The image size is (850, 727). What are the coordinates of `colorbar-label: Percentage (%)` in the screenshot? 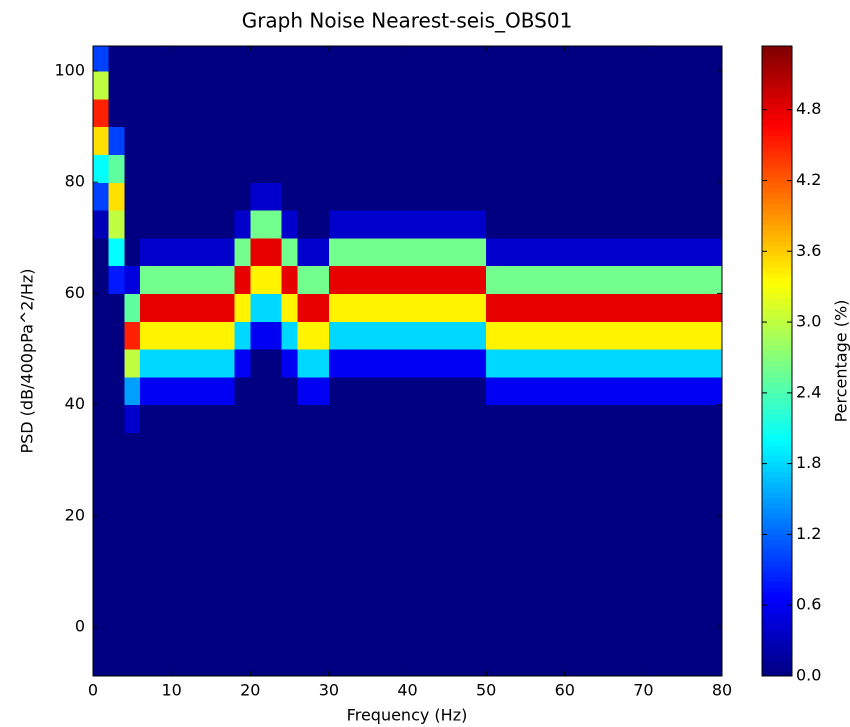 It's located at (841, 361).